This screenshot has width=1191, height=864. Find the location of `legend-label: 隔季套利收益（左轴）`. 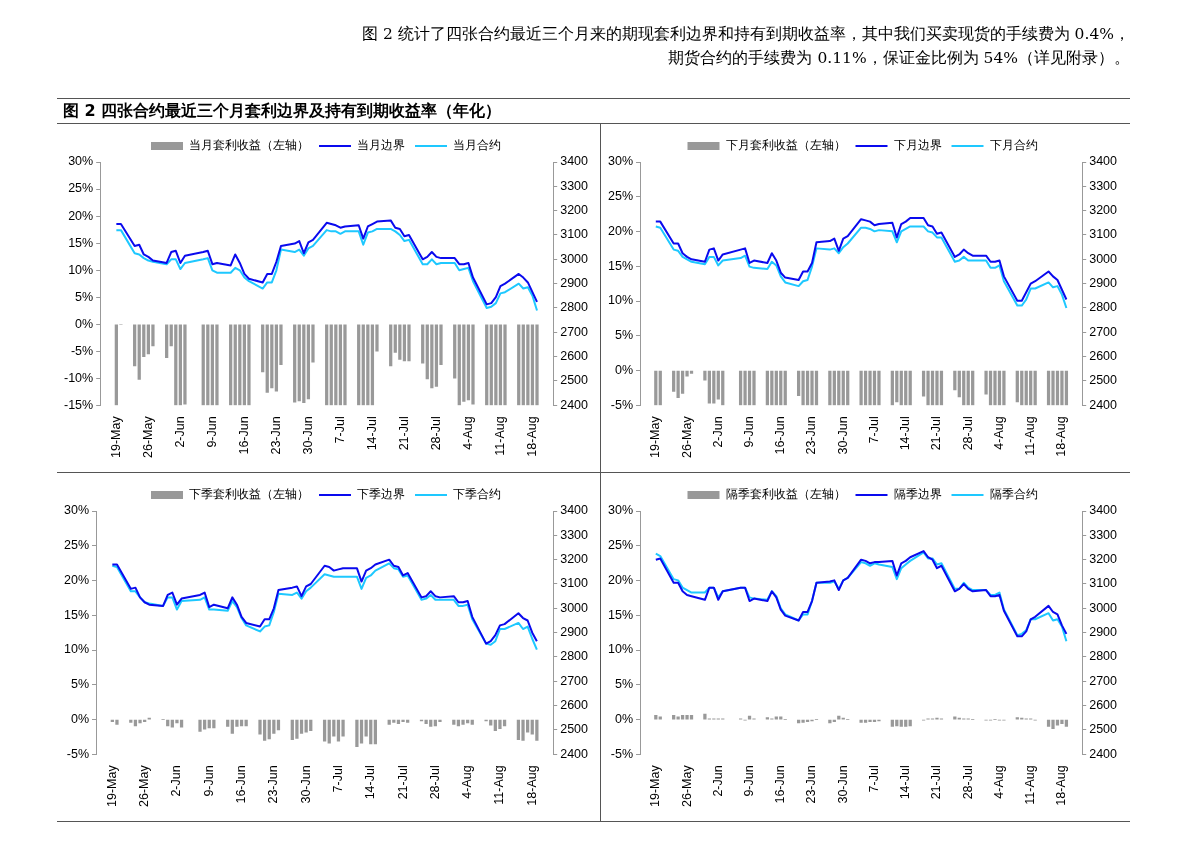

legend-label: 隔季套利收益（左轴） is located at coordinates (785, 494).